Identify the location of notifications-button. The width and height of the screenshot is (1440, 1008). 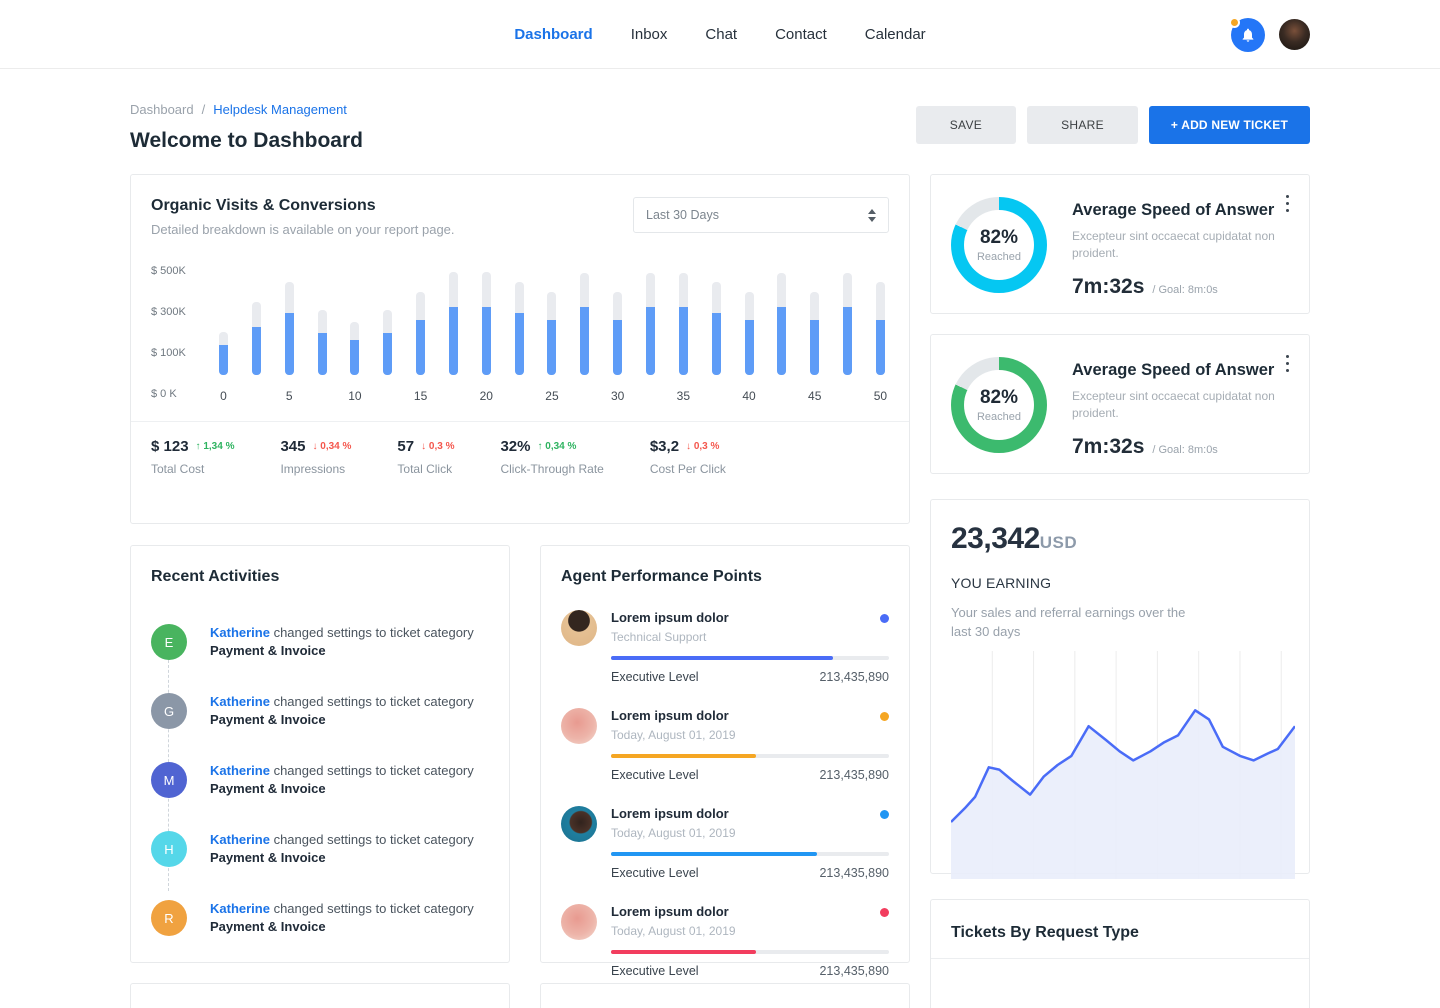
(1247, 34).